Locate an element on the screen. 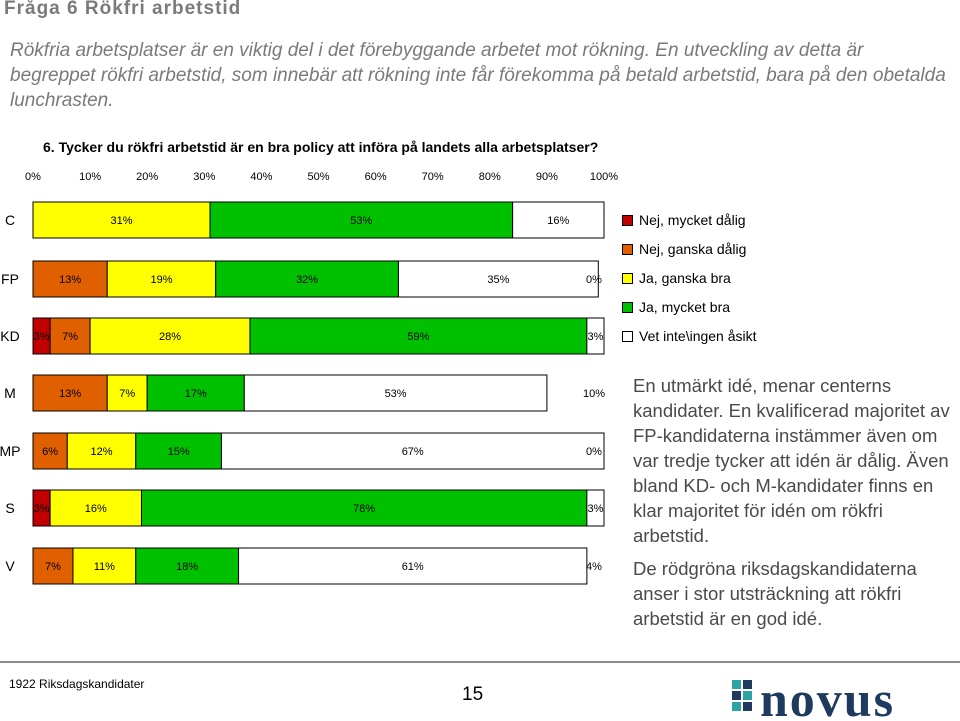 The height and width of the screenshot is (721, 960). legend-label: Nej, ganska dålig is located at coordinates (693, 249).